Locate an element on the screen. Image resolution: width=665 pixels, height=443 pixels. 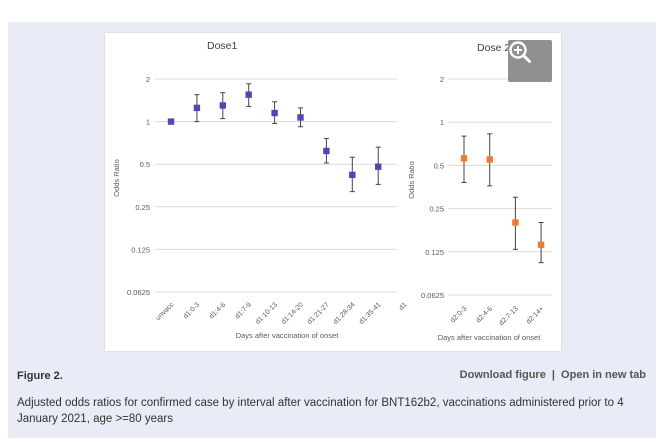
dose1-ytick-label: 0.5 is located at coordinates (145, 164).